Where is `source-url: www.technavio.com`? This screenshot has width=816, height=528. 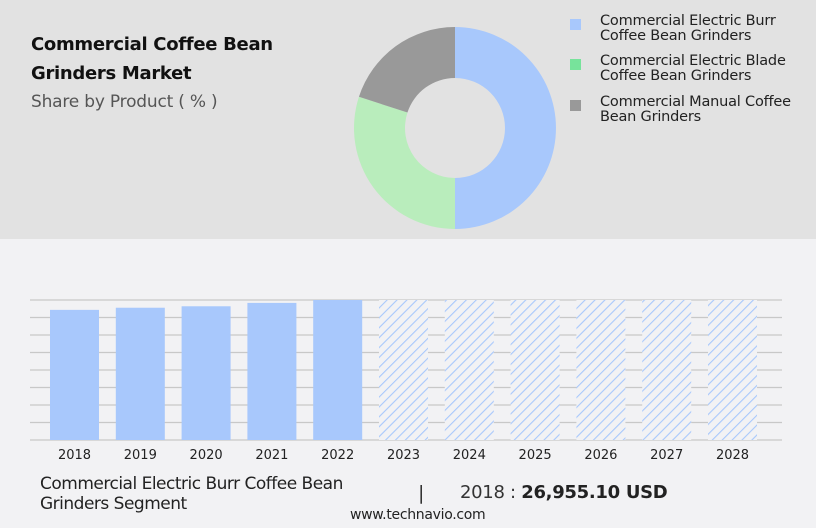
source-url: www.technavio.com is located at coordinates (418, 515).